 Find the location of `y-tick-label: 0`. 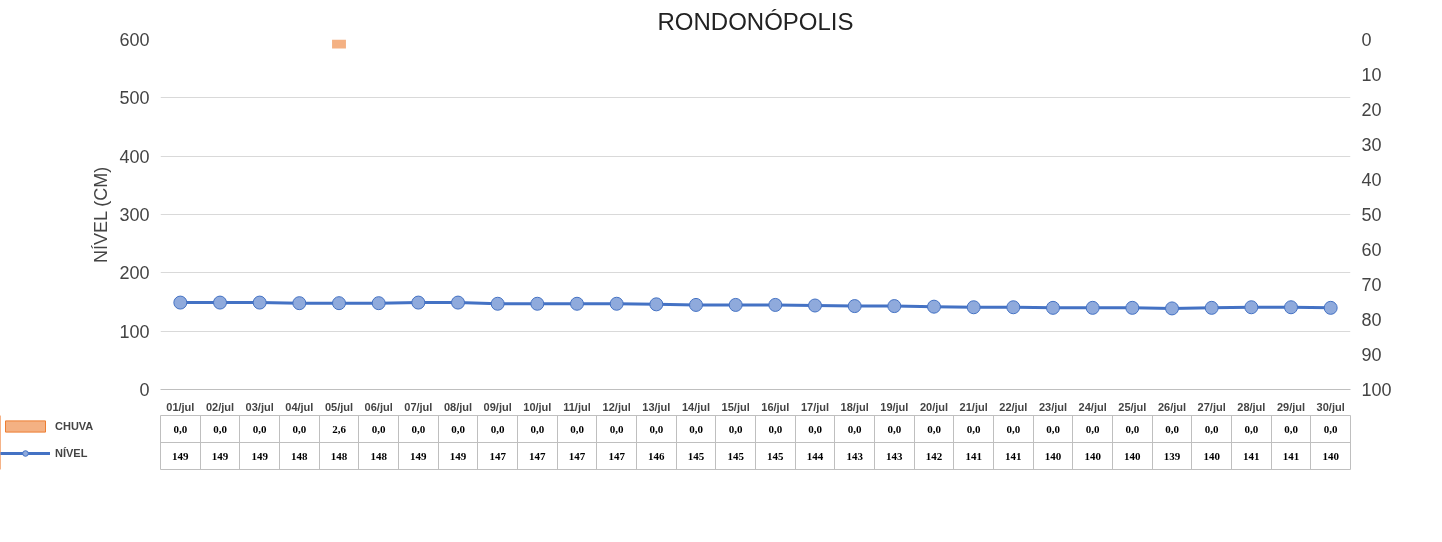

y-tick-label: 0 is located at coordinates (144, 390).